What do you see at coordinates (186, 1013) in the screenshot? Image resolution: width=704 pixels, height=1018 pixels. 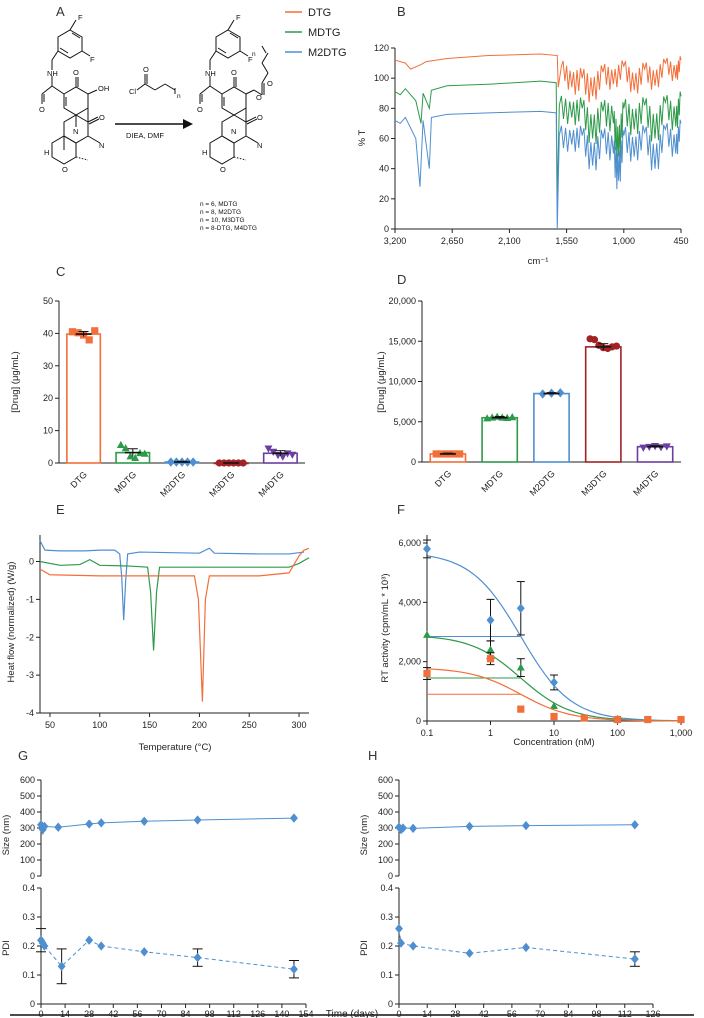 I see `g-x-tick-label: 84` at bounding box center [186, 1013].